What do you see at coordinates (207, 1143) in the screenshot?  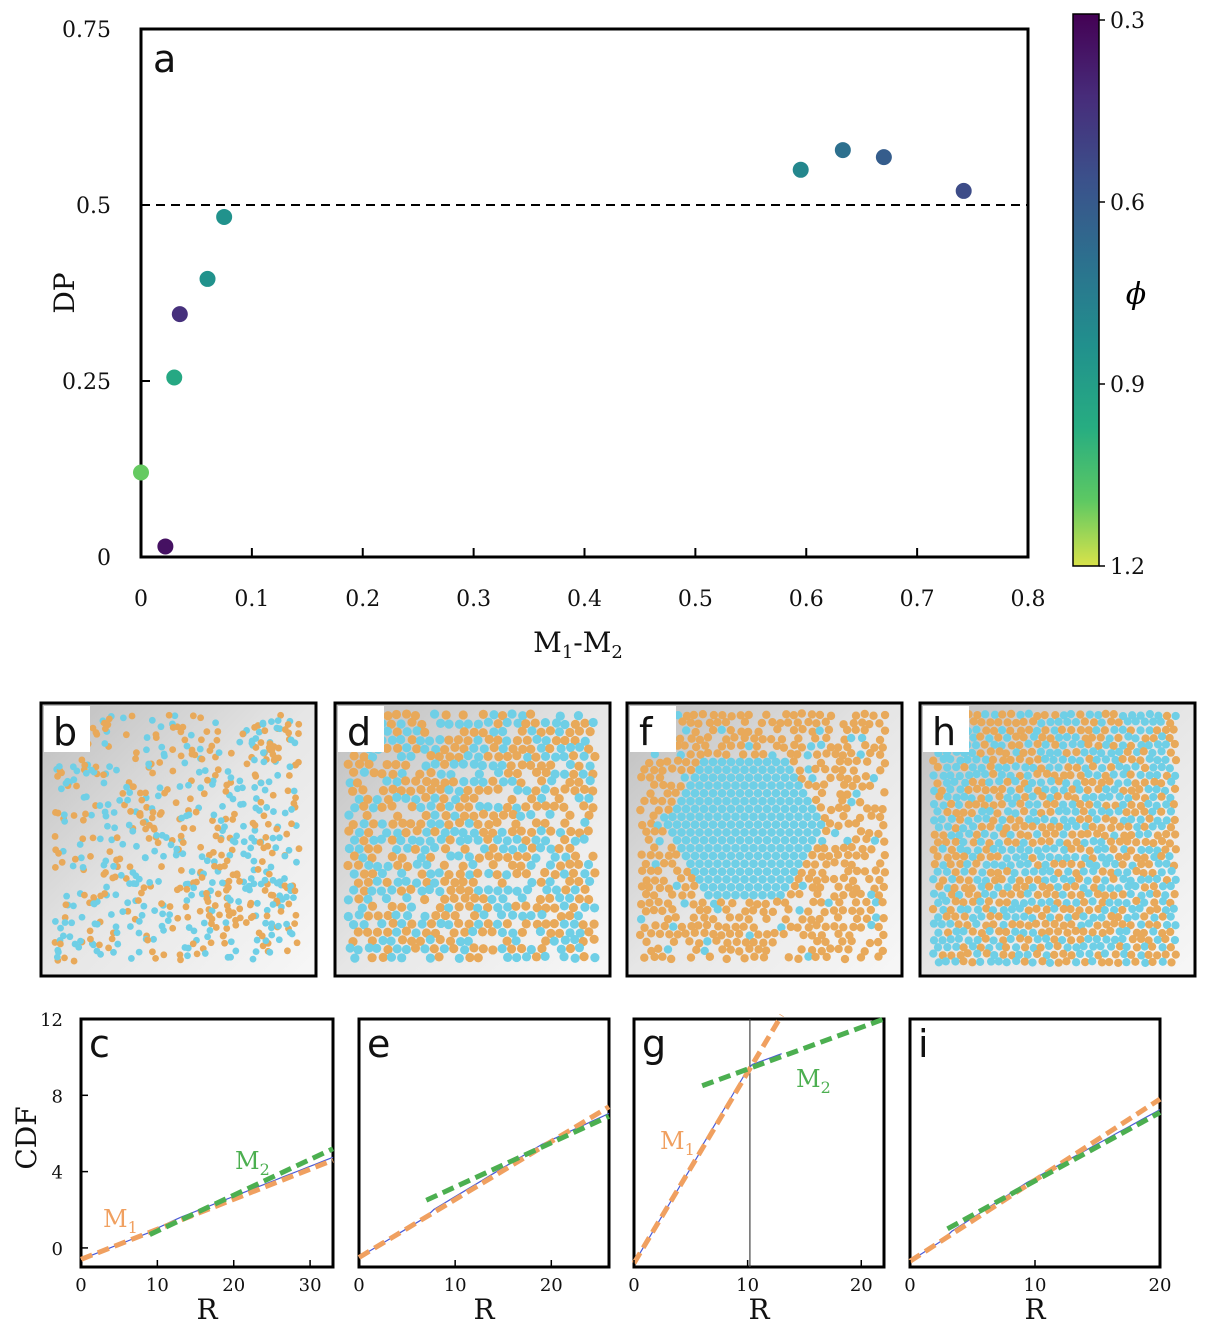 I see `cdf-frame` at bounding box center [207, 1143].